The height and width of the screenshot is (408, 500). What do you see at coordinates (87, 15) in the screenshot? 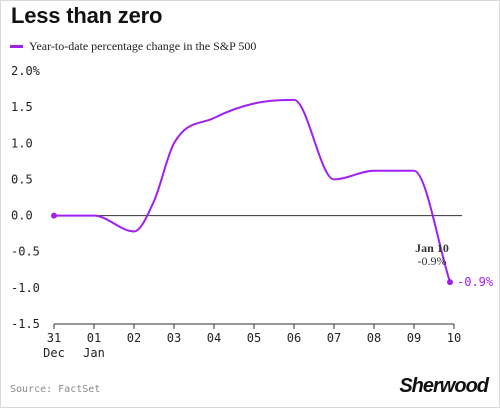
I see `chart-title: Less than zero` at bounding box center [87, 15].